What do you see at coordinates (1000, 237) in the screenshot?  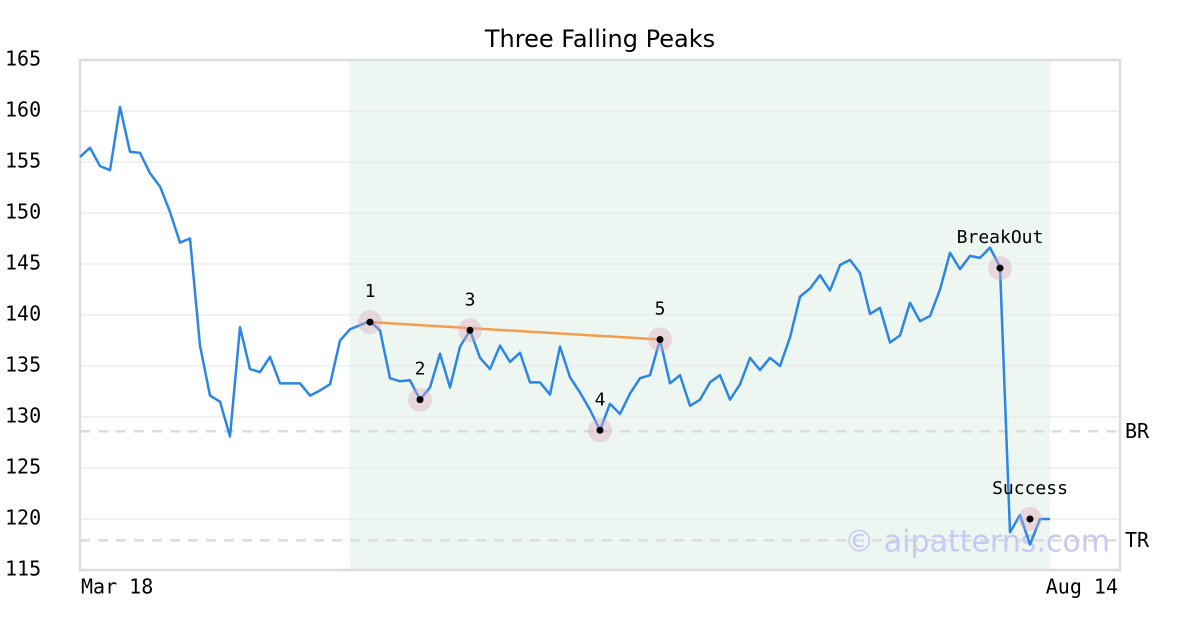 I see `marker-label: BreakOut` at bounding box center [1000, 237].